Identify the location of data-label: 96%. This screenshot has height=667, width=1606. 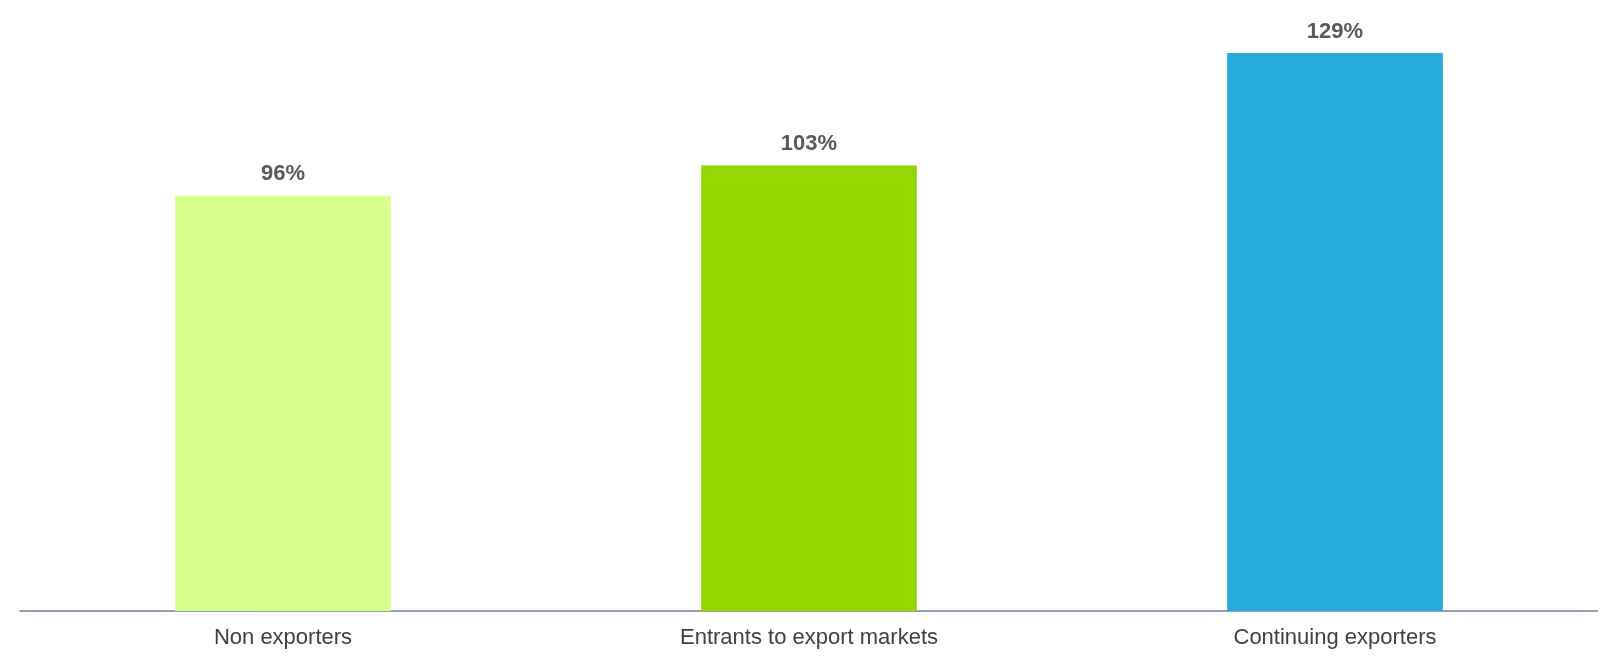
(283, 173).